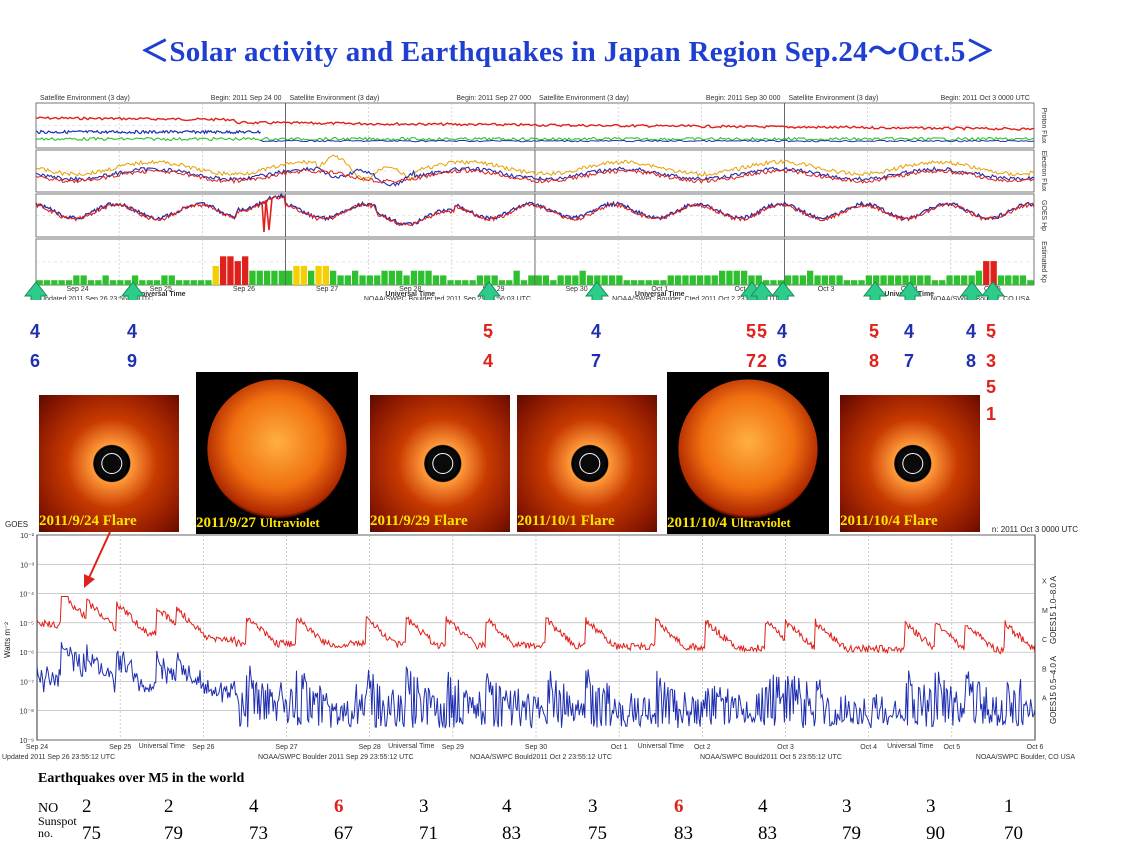 The height and width of the screenshot is (851, 1135). I want to click on flare-pointer, so click(99, 556).